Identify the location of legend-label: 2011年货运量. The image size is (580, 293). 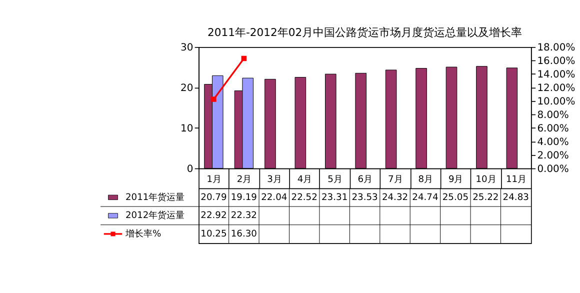
(155, 197).